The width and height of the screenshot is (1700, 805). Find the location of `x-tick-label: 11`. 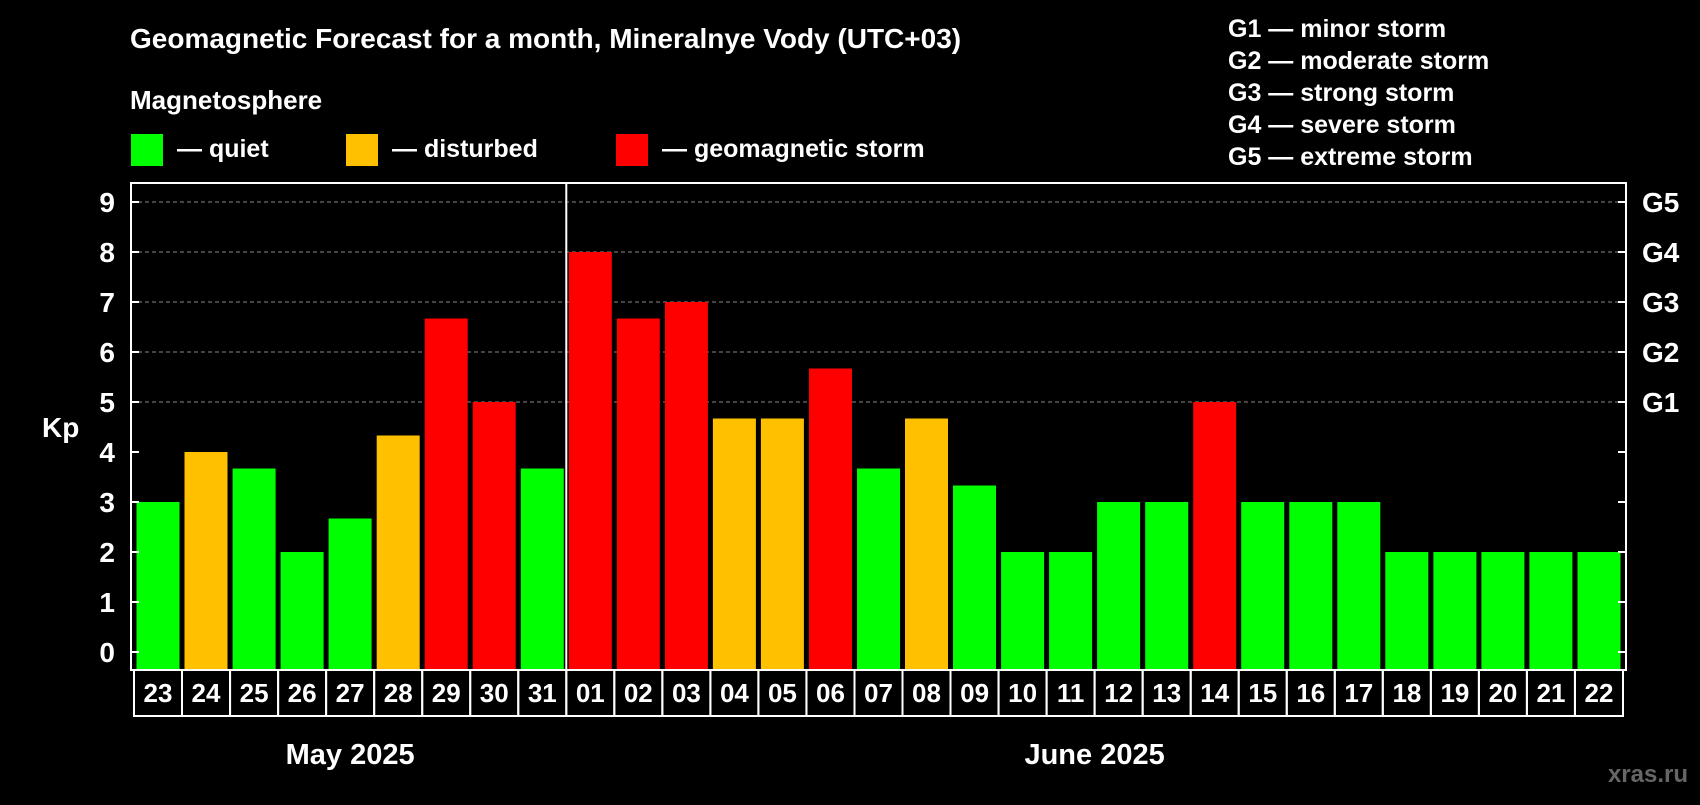

x-tick-label: 11 is located at coordinates (1071, 693).